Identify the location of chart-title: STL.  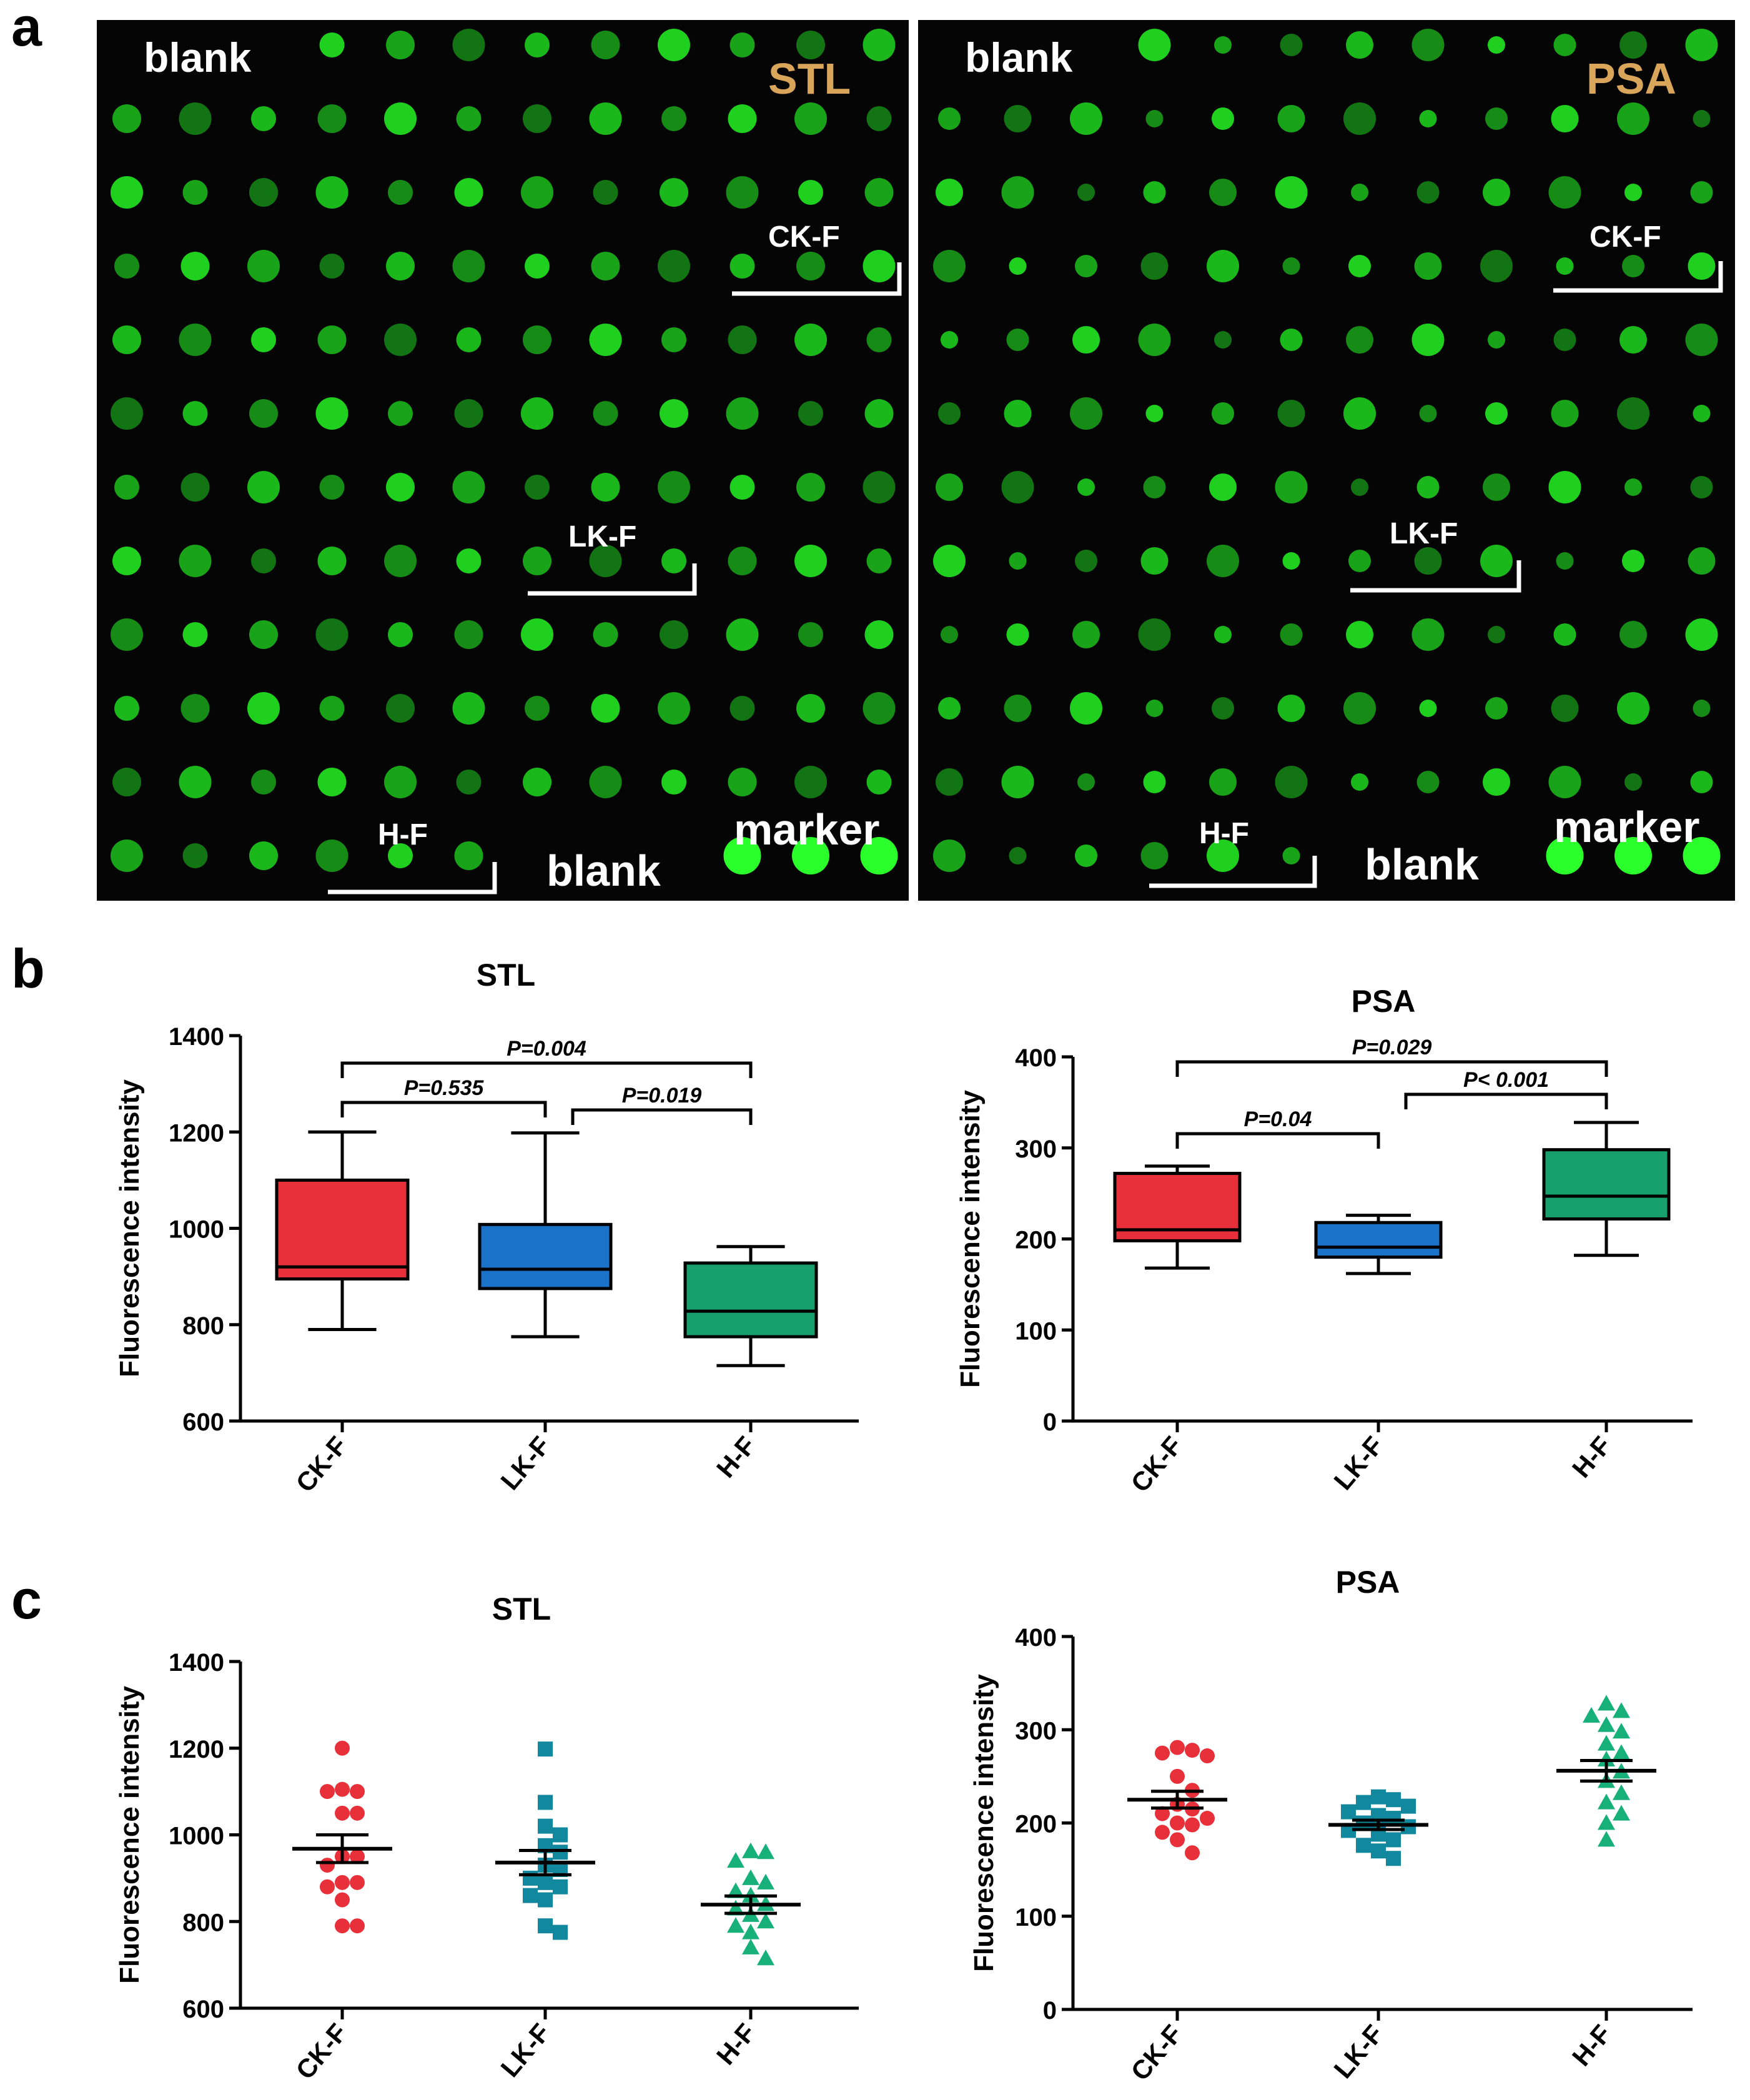
(521, 1609).